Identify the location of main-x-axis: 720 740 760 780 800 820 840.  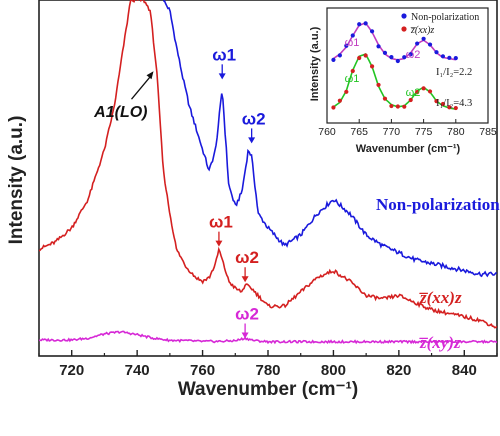
(268, 364).